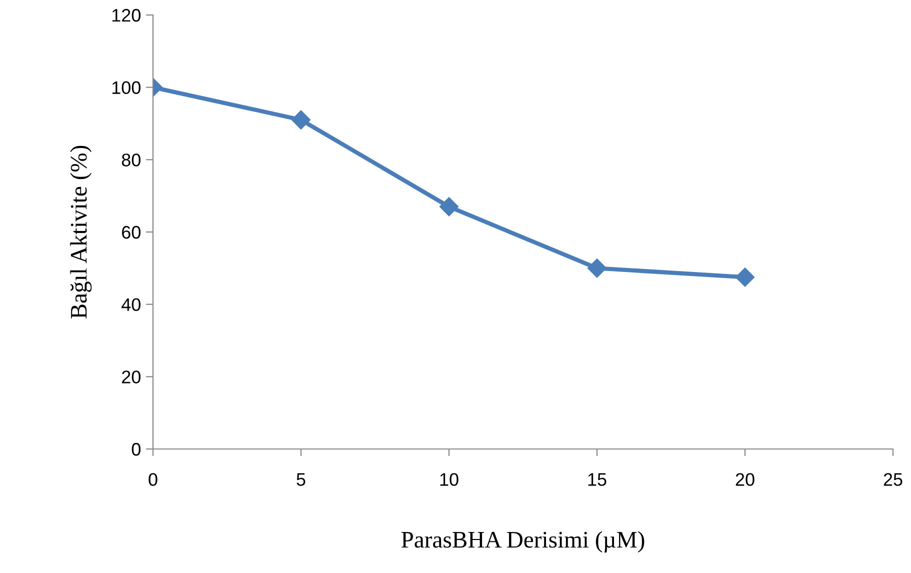 This screenshot has height=573, width=911. What do you see at coordinates (745, 479) in the screenshot?
I see `x-tick-label: 20` at bounding box center [745, 479].